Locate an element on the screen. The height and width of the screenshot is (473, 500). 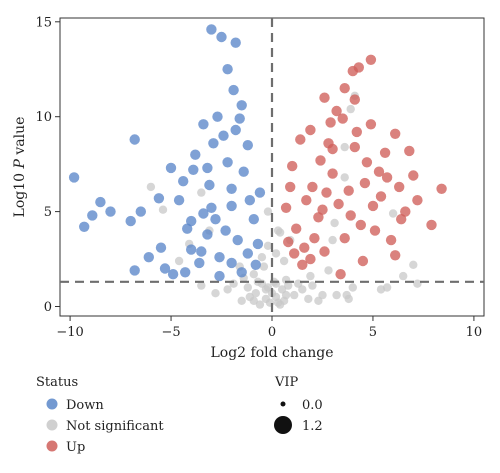
vip-legend-title: VIP is located at coordinates (286, 382).